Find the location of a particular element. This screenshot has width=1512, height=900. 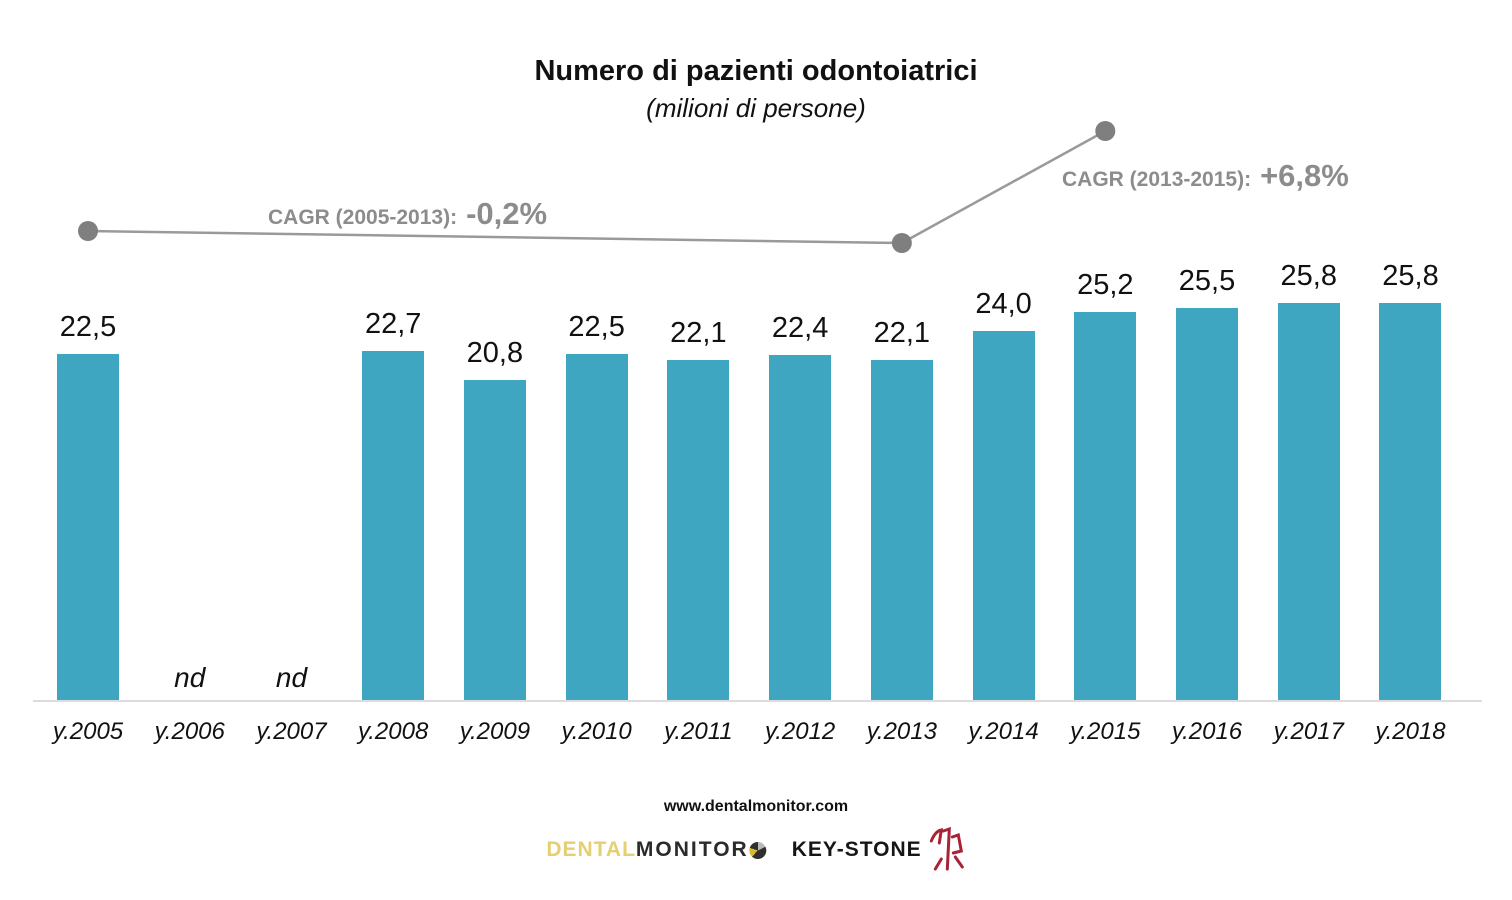

bar-y.2018 is located at coordinates (1410, 501).